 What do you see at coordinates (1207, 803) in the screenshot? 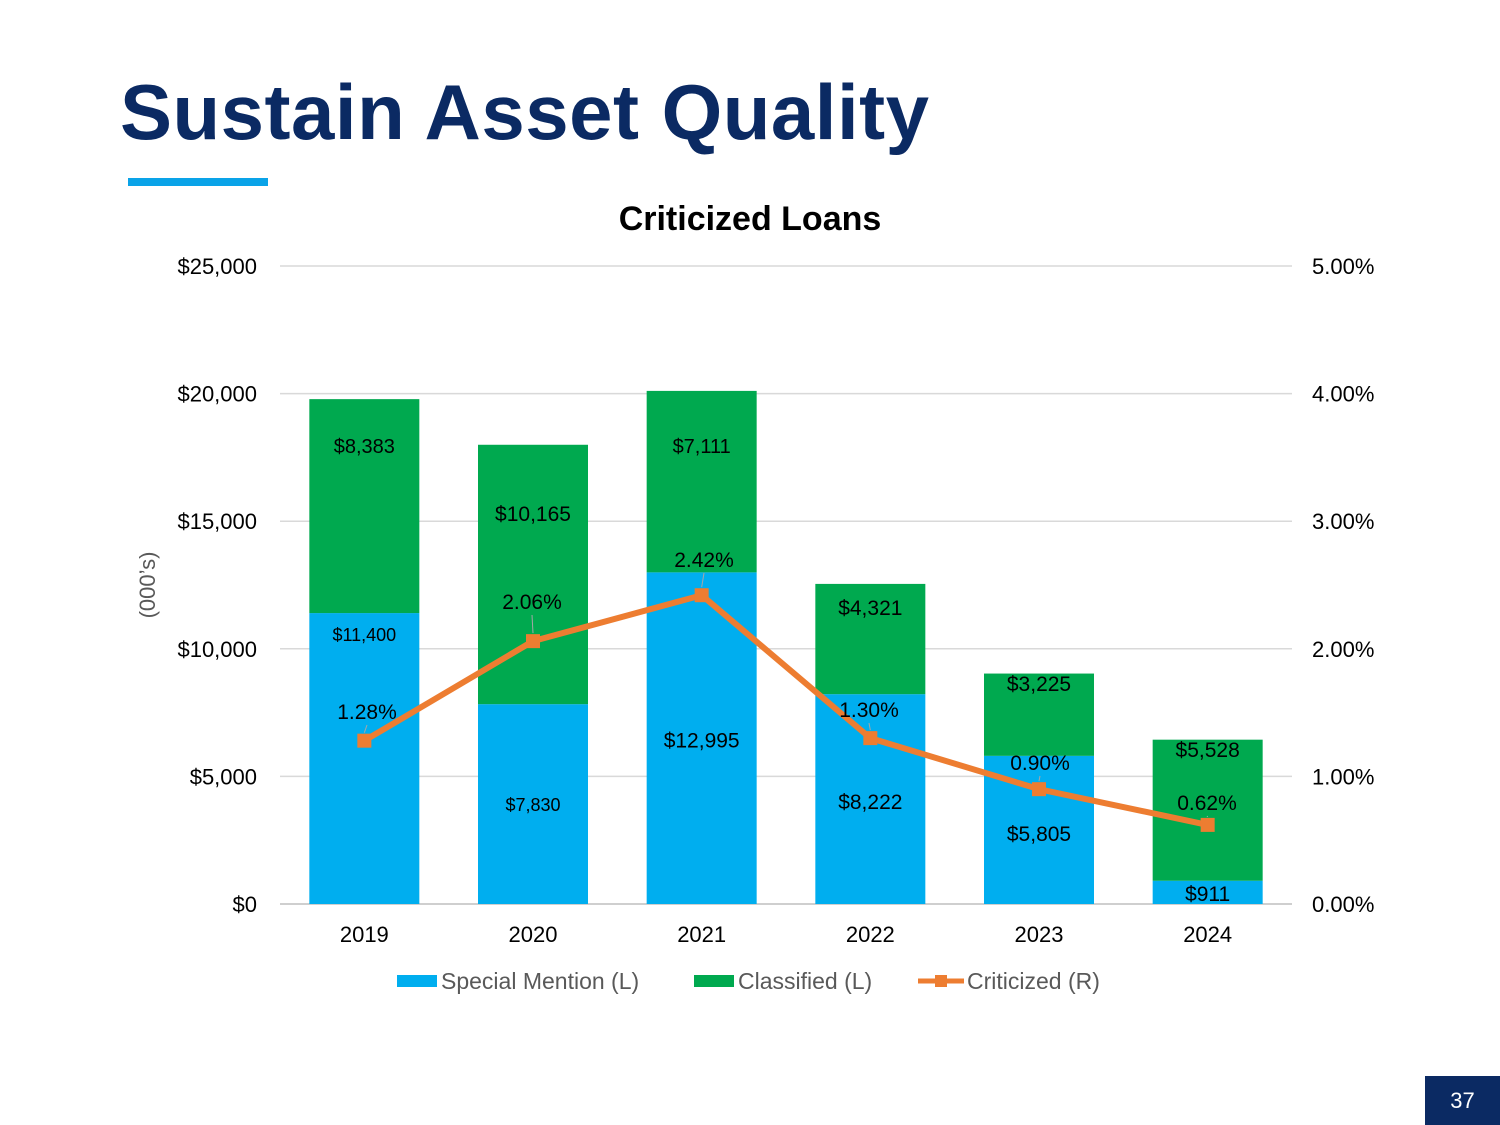
I see `criticized-value-label: 0.62%` at bounding box center [1207, 803].